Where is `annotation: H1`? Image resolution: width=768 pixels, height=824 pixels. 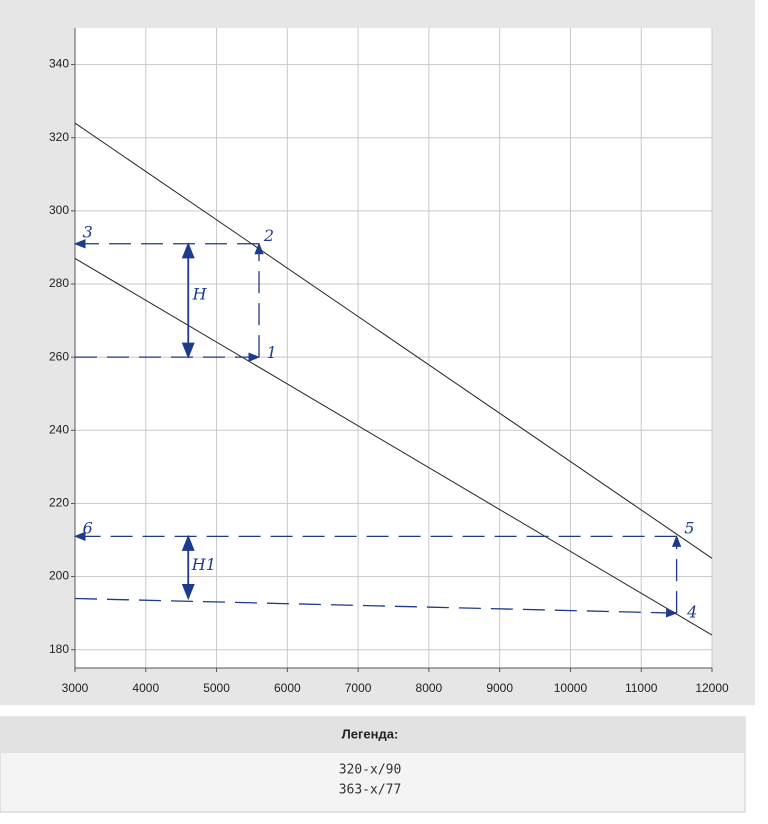
annotation: H1 is located at coordinates (203, 564).